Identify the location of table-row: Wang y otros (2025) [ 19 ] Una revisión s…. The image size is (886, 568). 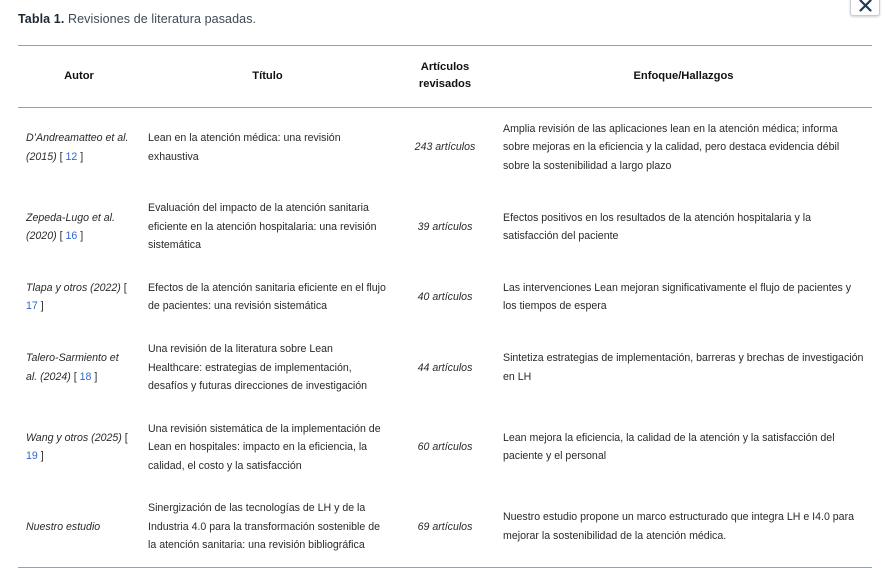
(445, 448).